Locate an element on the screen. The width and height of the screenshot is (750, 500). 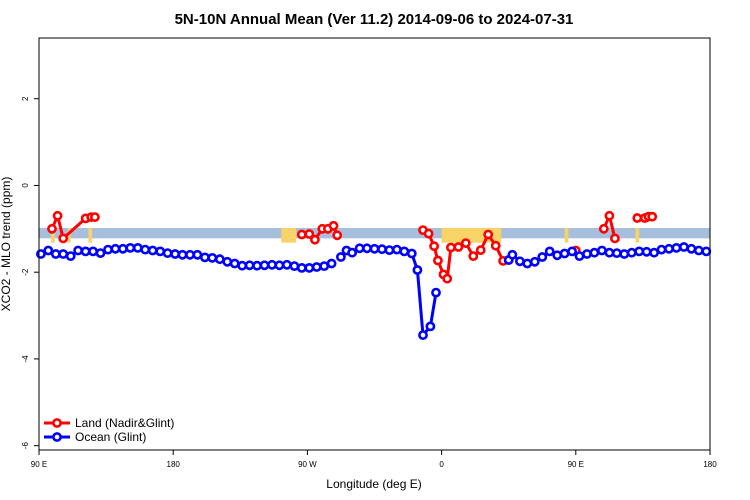
y-axis: 2 0 -2 -4 -6 is located at coordinates (30, 272).